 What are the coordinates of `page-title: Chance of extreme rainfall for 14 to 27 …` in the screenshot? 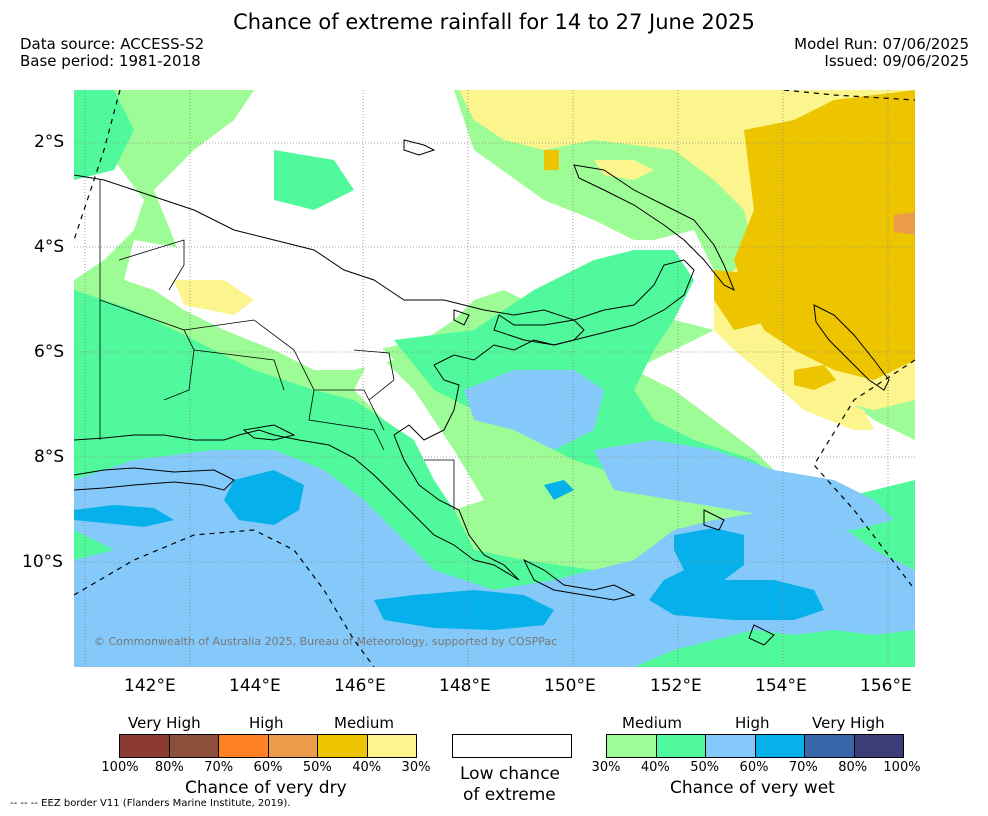 It's located at (494, 22).